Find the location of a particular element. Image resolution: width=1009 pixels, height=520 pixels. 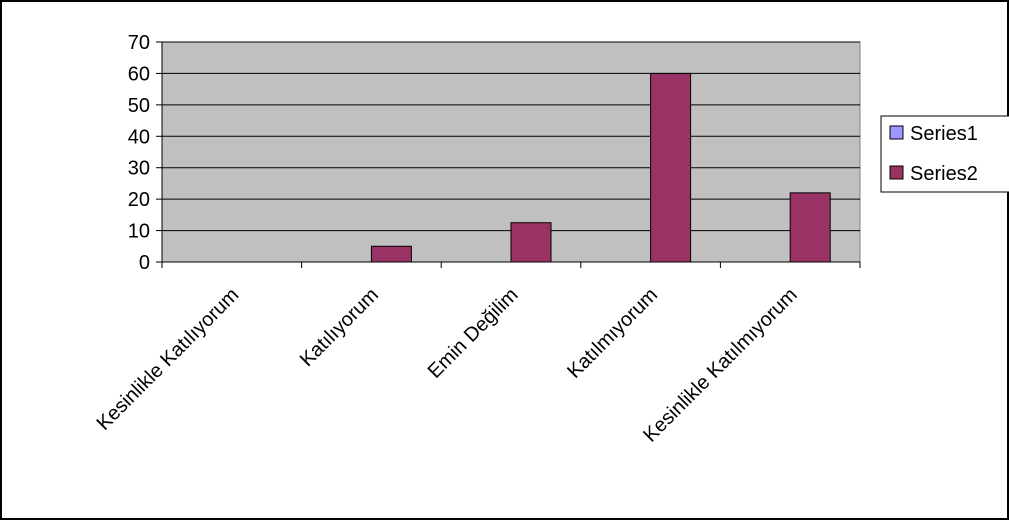

y-tick-label: 40 is located at coordinates (139, 137).